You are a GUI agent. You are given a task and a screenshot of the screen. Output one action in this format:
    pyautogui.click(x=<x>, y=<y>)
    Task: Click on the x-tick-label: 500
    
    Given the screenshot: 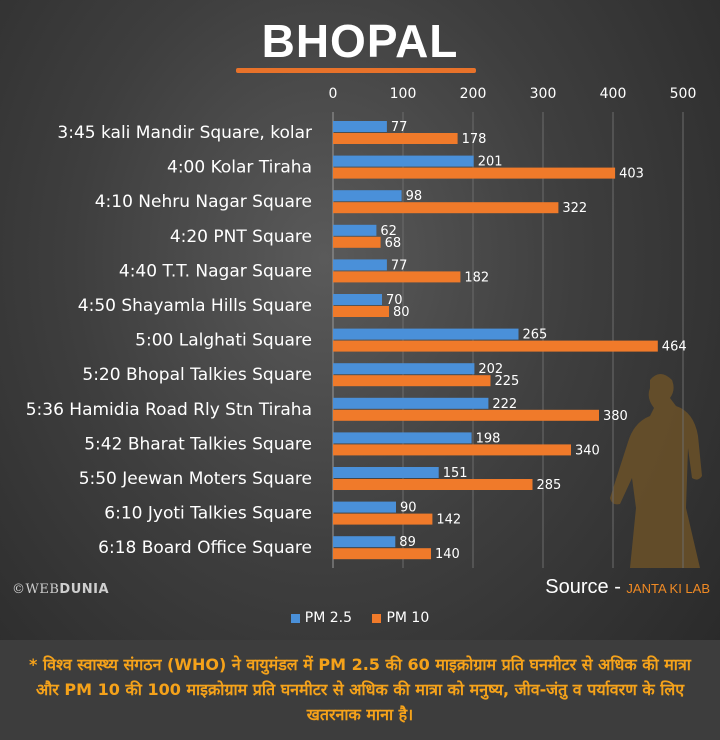 What is the action you would take?
    pyautogui.click(x=683, y=94)
    